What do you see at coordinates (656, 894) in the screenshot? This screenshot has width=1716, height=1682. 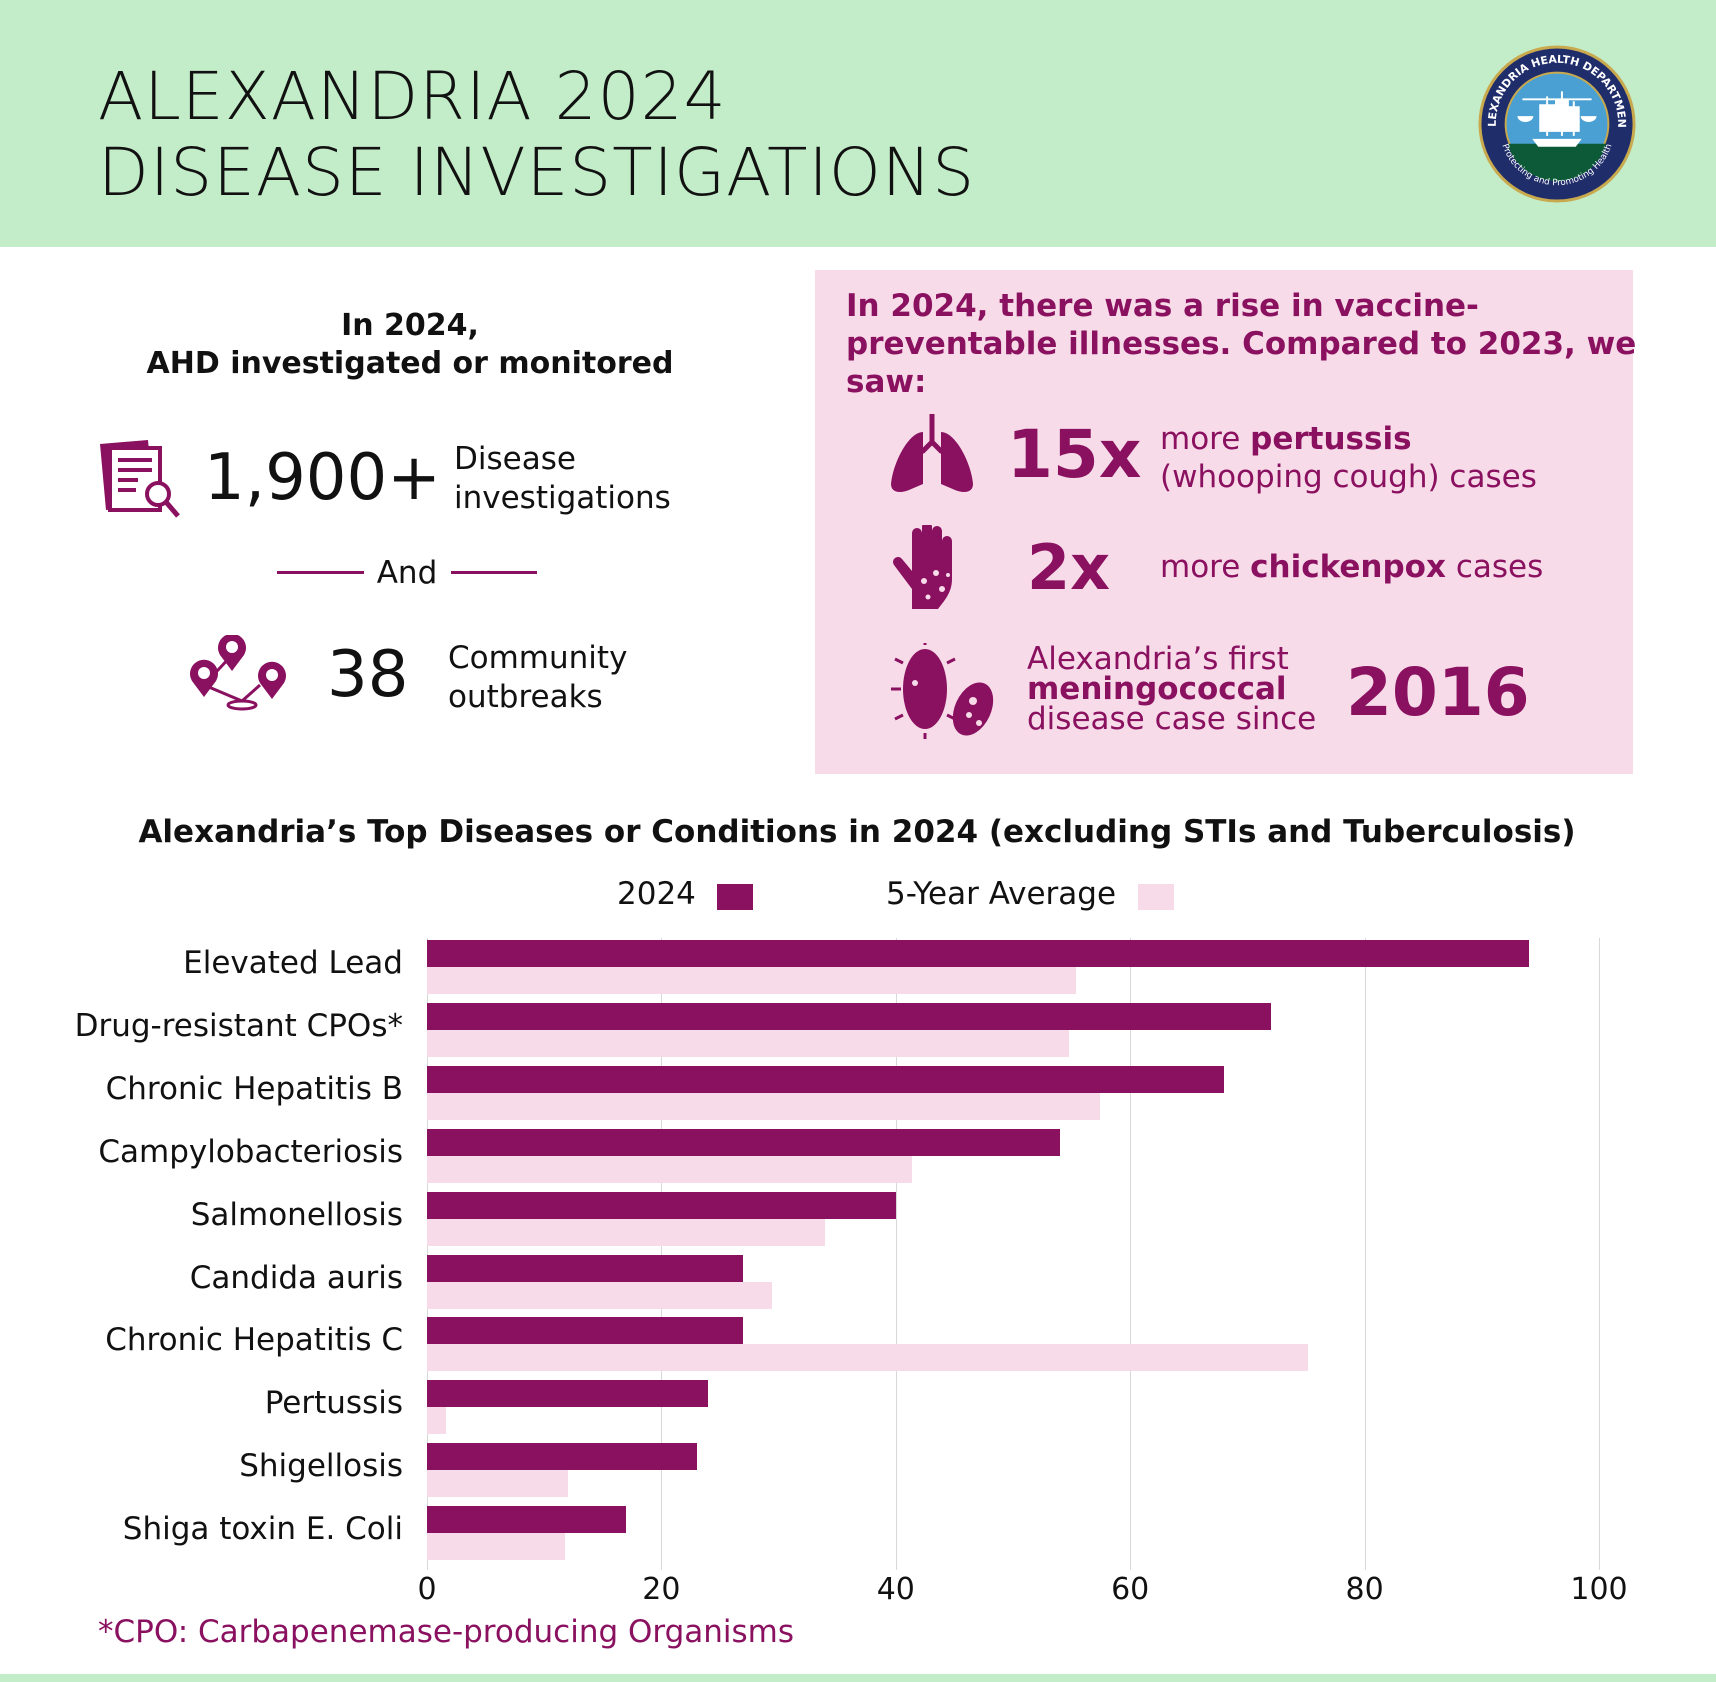 I see `legend-label-2024: 2024` at bounding box center [656, 894].